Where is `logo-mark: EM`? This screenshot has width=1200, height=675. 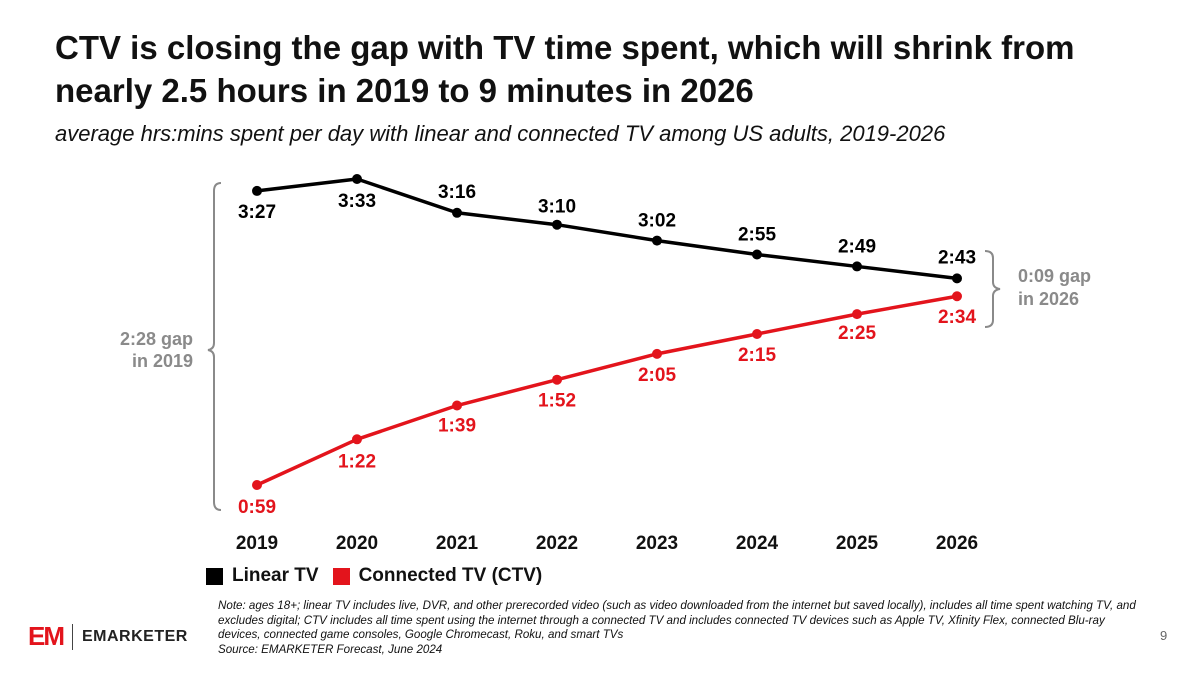 logo-mark: EM is located at coordinates (46, 636).